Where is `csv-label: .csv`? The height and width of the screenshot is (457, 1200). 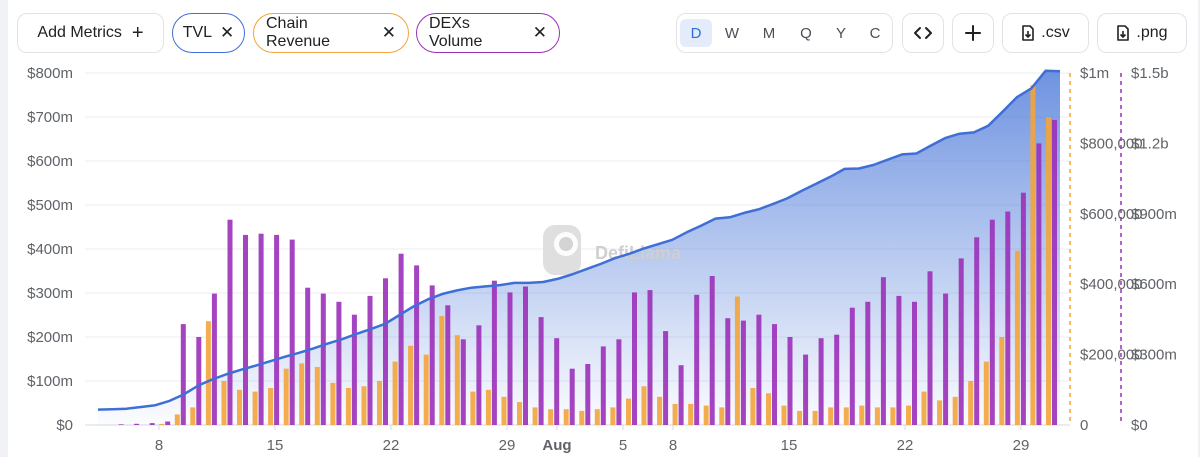 csv-label: .csv is located at coordinates (1055, 32).